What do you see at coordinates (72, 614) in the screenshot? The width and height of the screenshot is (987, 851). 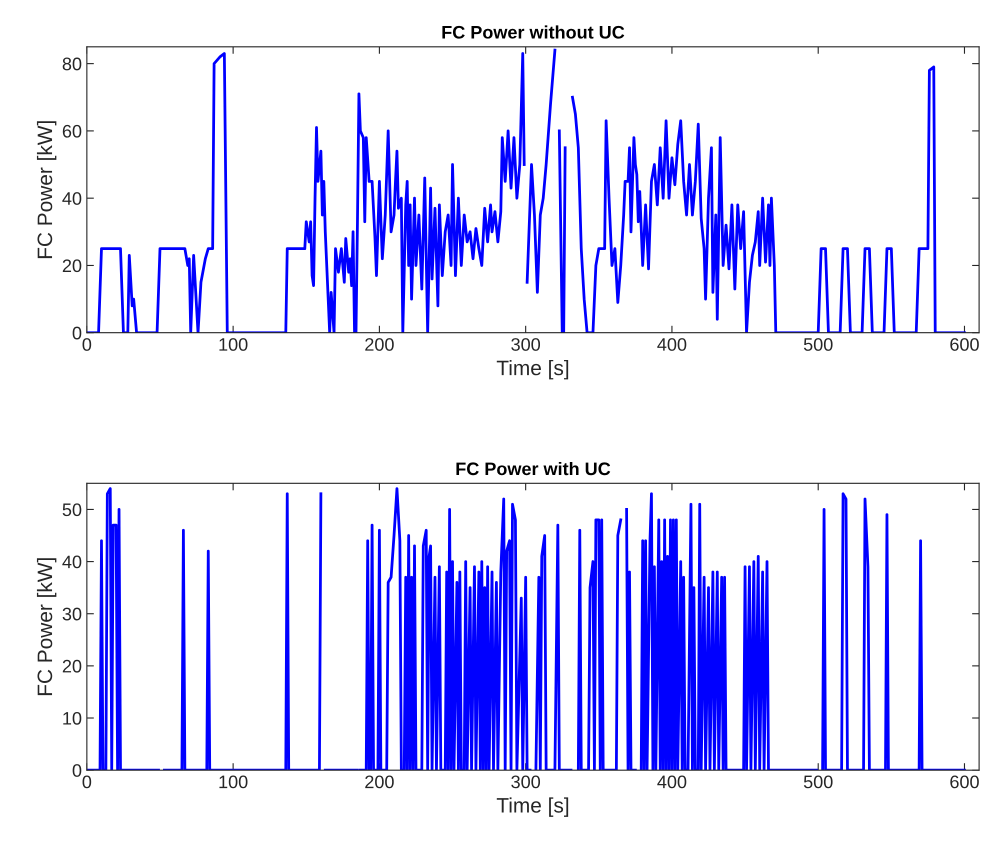 I see `y-tick-label: 30` at bounding box center [72, 614].